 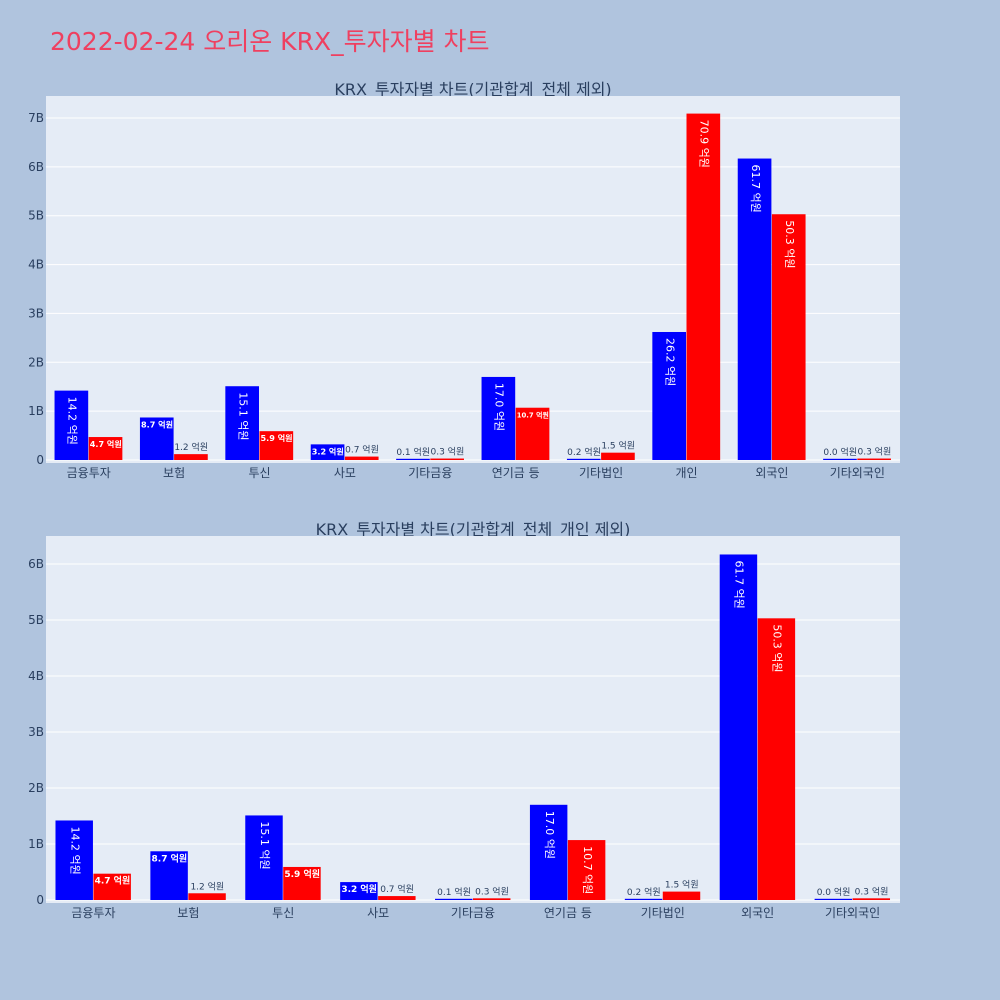 I want to click on x-tick-label: 기타외국인, so click(x=852, y=913).